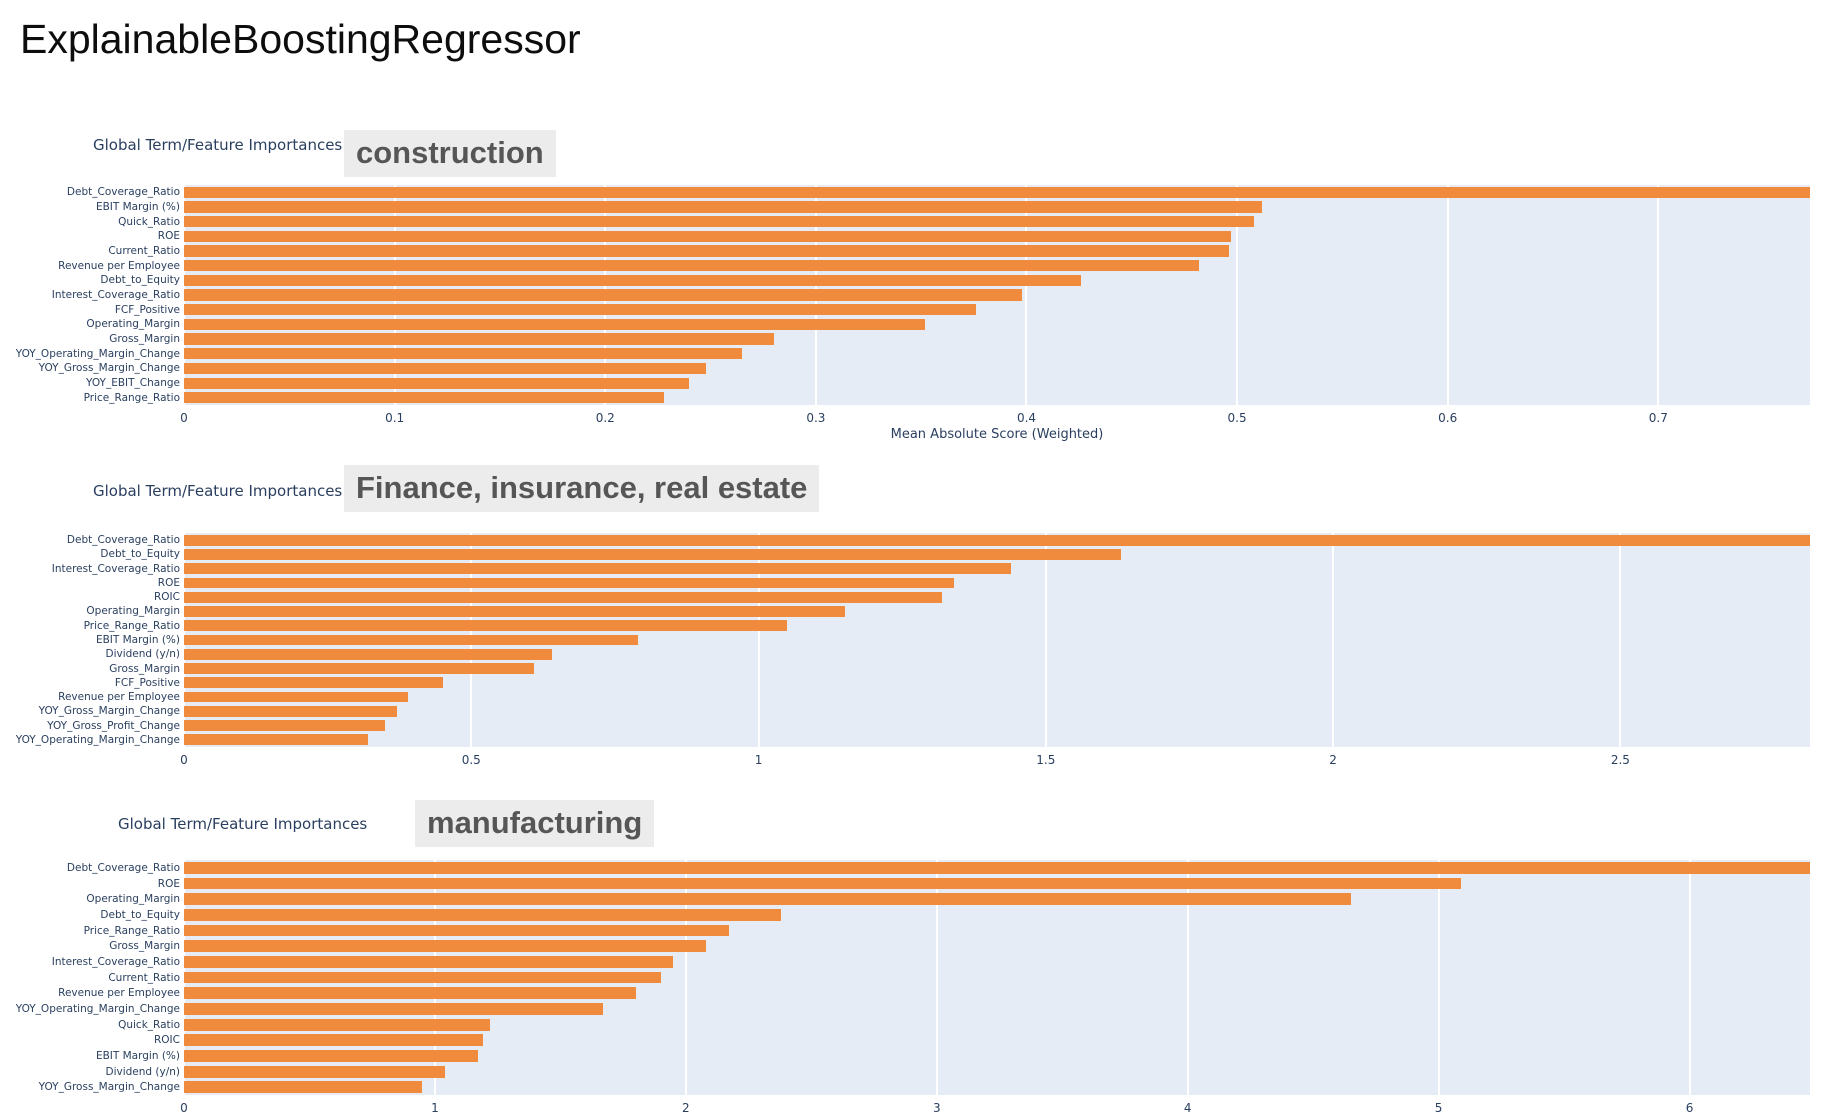  I want to click on bar-row: ROIC, so click(982, 1040).